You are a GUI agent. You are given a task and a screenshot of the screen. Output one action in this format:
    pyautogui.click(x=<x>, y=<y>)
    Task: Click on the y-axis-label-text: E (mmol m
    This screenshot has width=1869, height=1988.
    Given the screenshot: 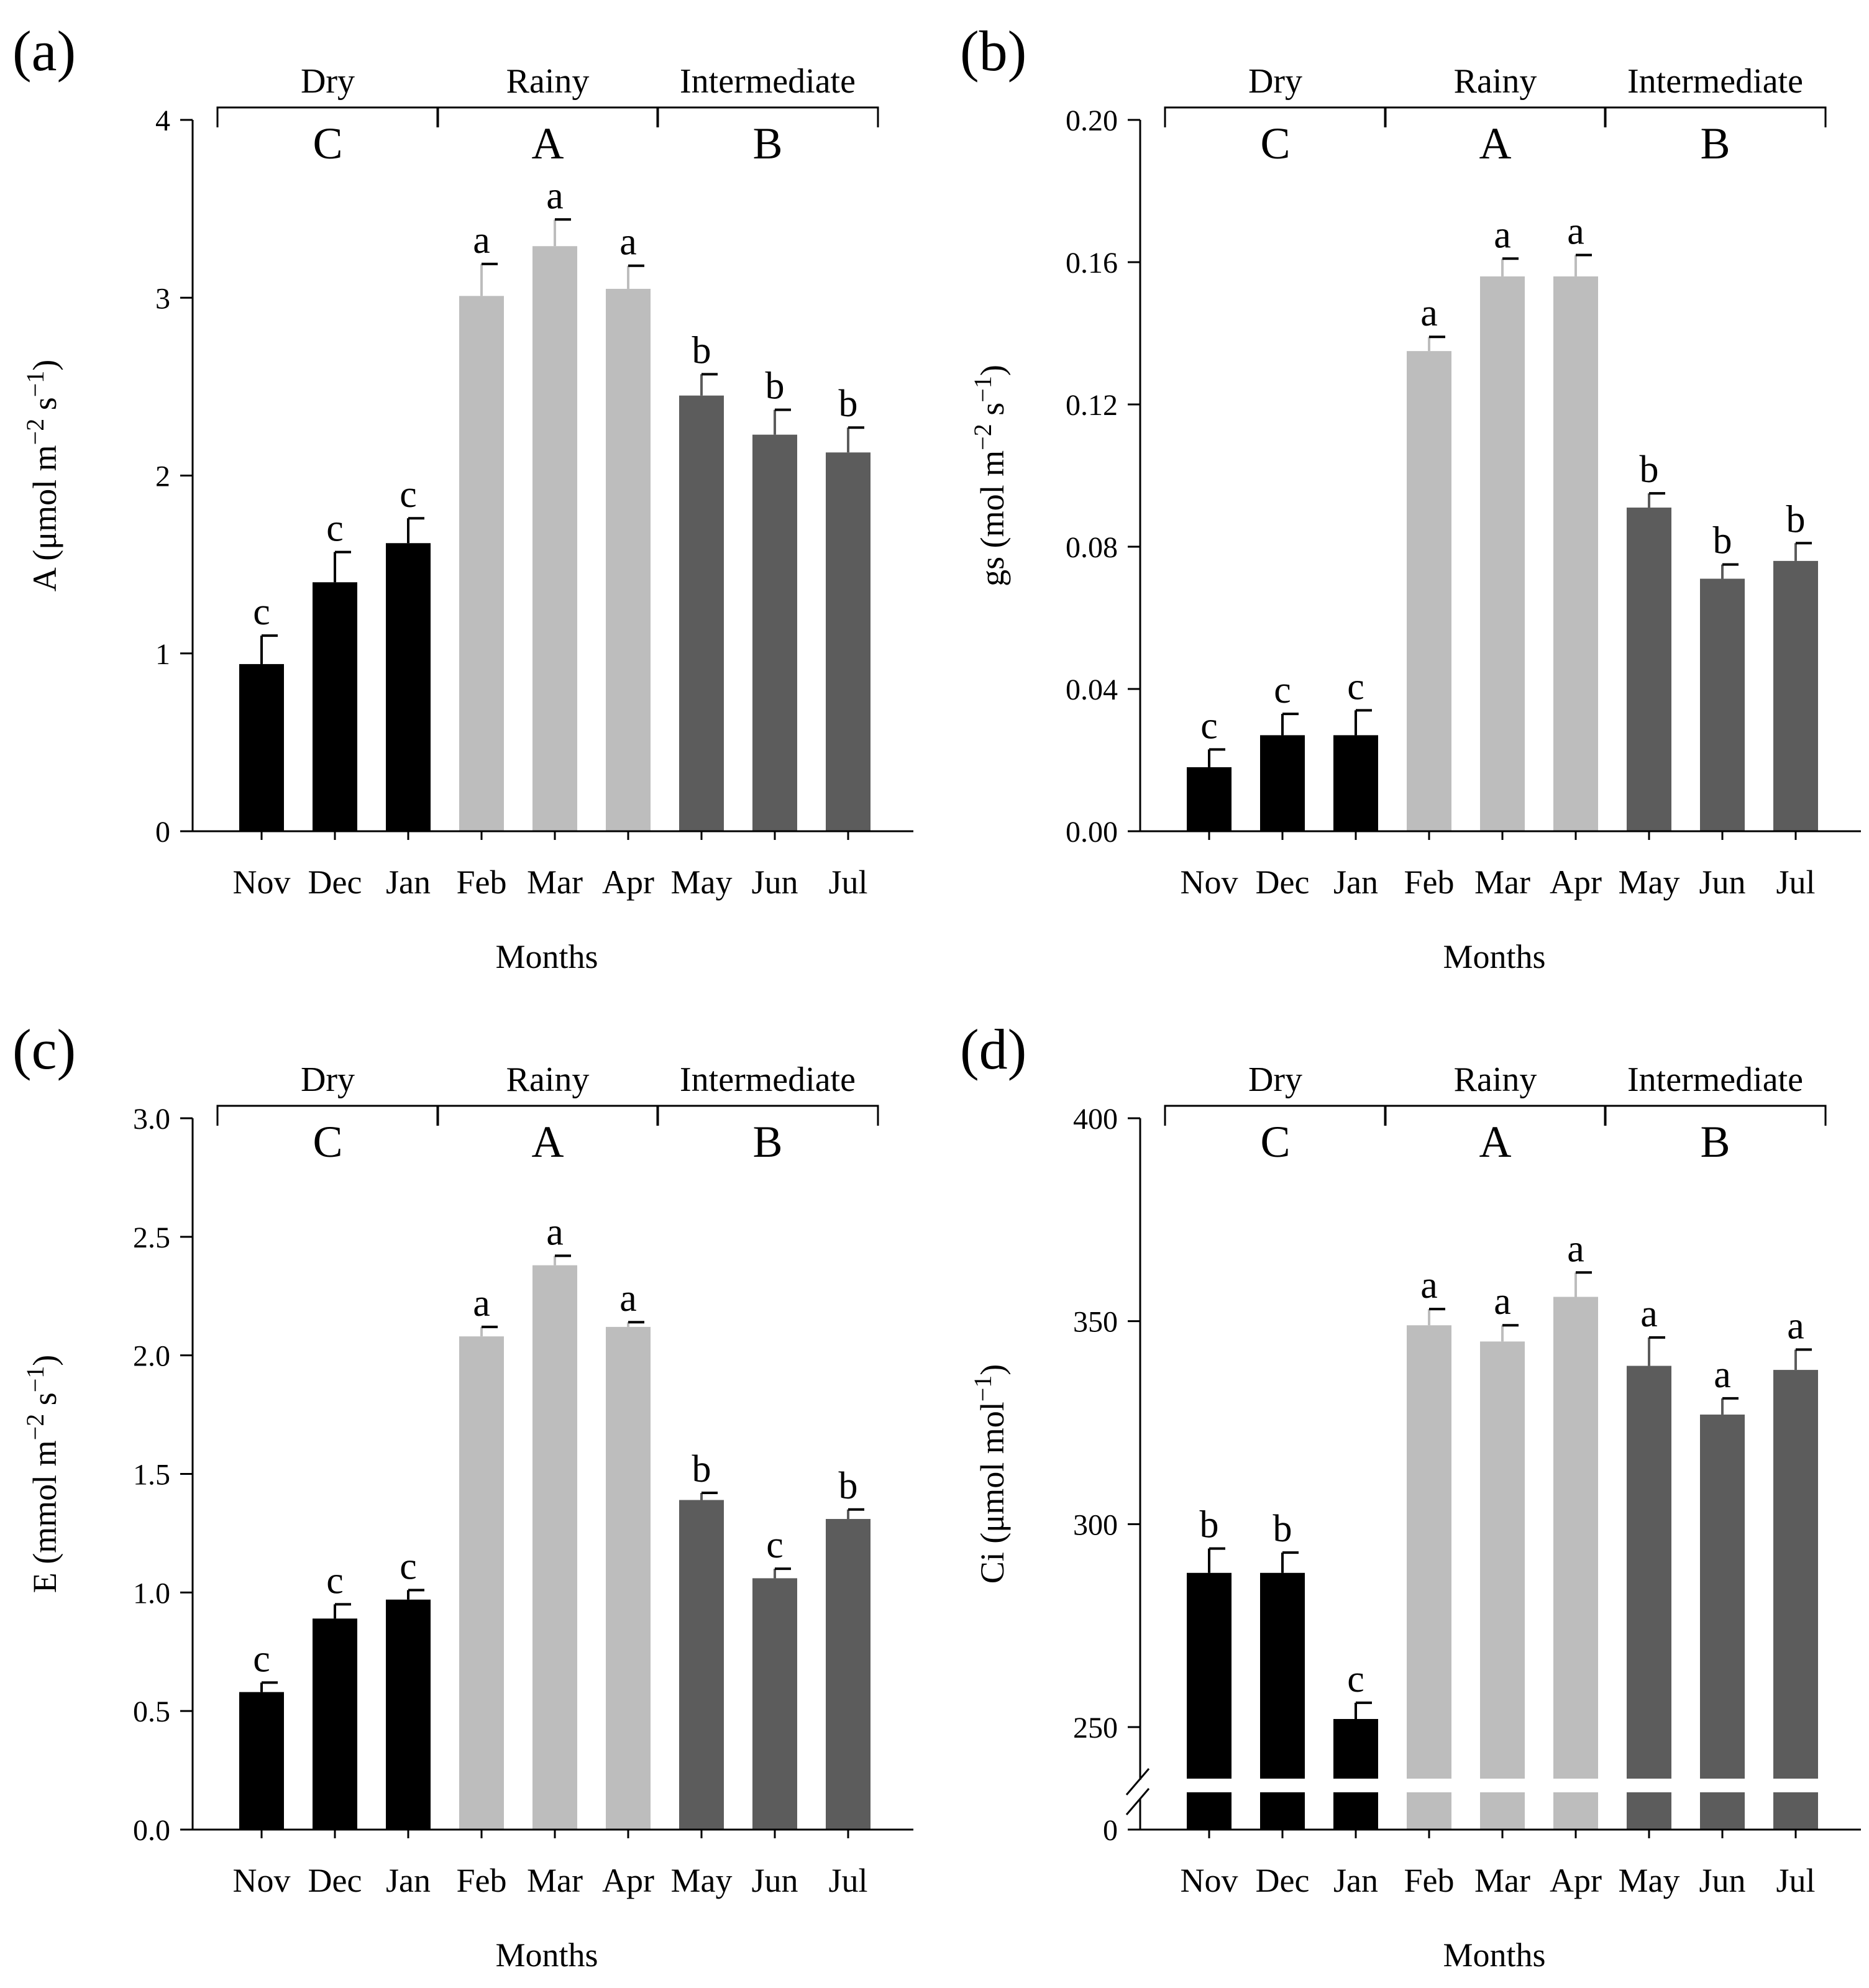 What is the action you would take?
    pyautogui.click(x=45, y=1516)
    